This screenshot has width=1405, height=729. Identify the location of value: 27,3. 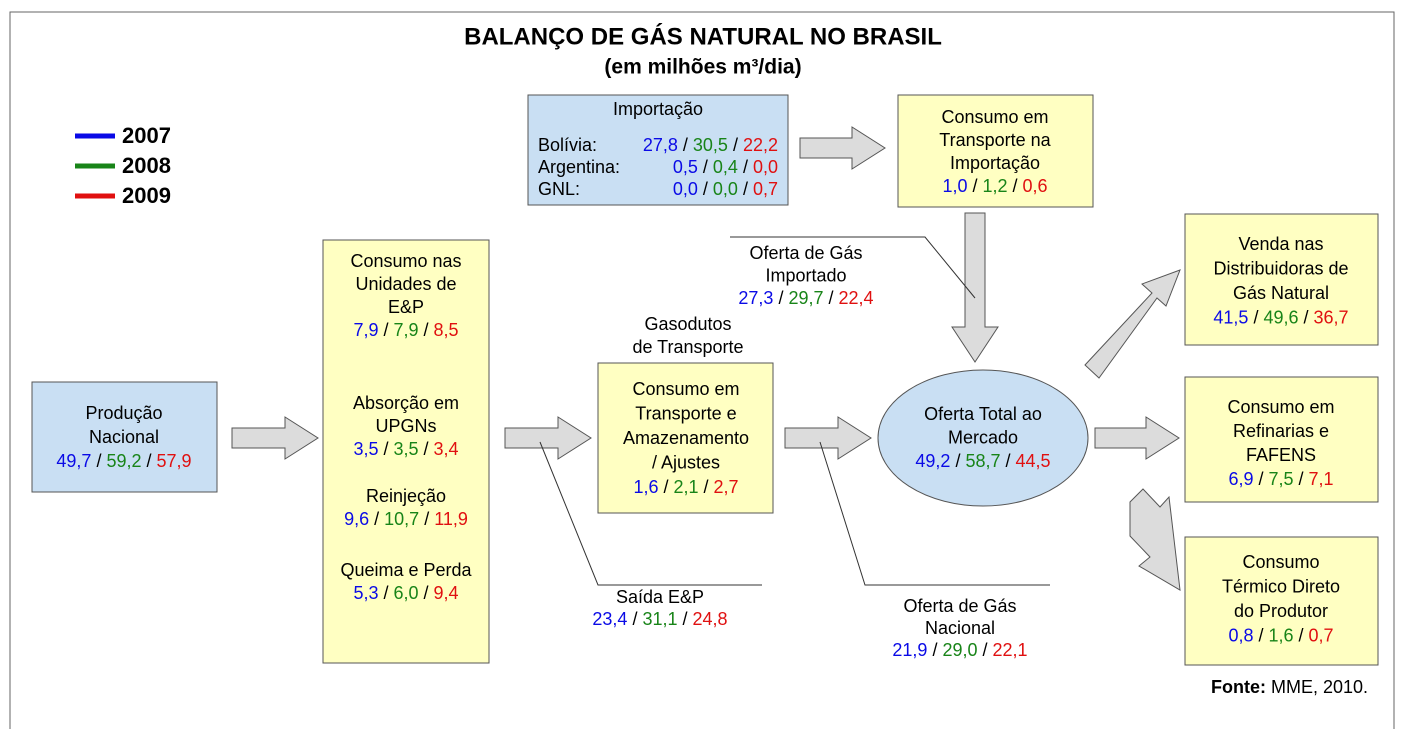
(755, 298).